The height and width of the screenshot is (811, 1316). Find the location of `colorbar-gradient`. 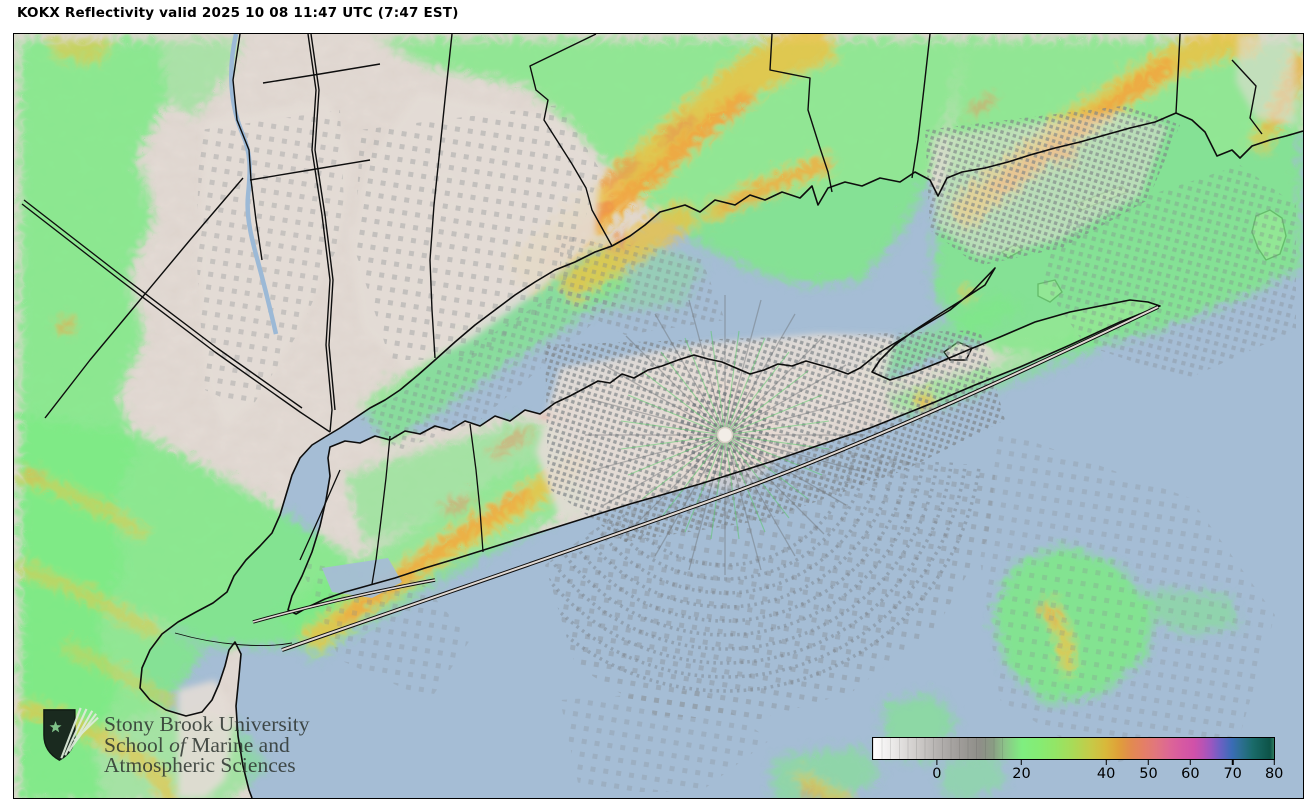

colorbar-gradient is located at coordinates (1073, 748).